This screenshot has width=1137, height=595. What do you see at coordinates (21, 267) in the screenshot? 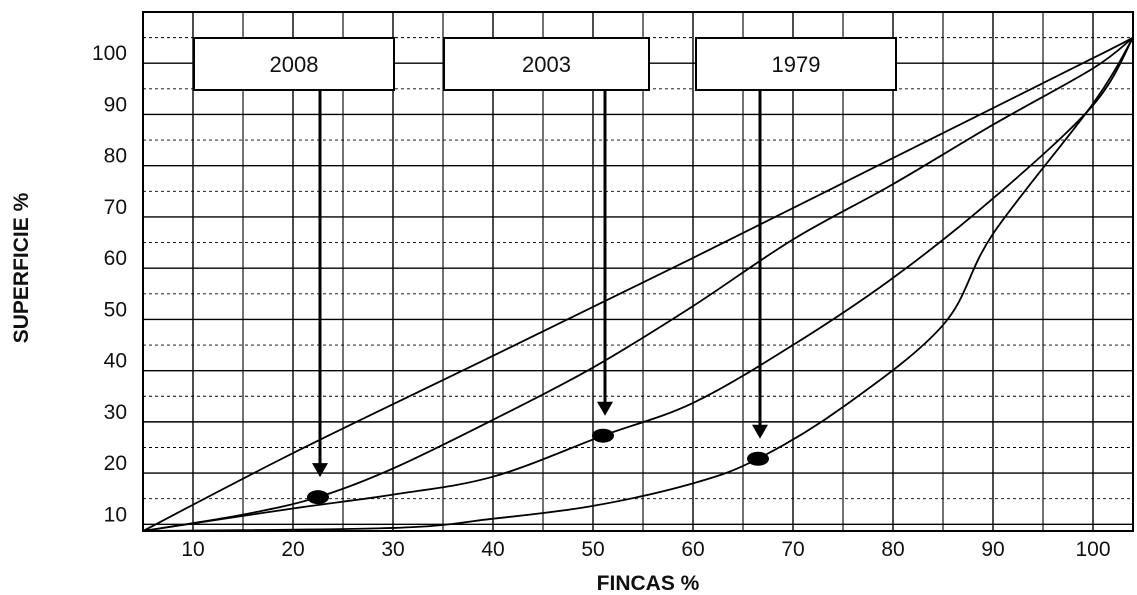
I see `y-axis-title: SUPERFICIE %` at bounding box center [21, 267].